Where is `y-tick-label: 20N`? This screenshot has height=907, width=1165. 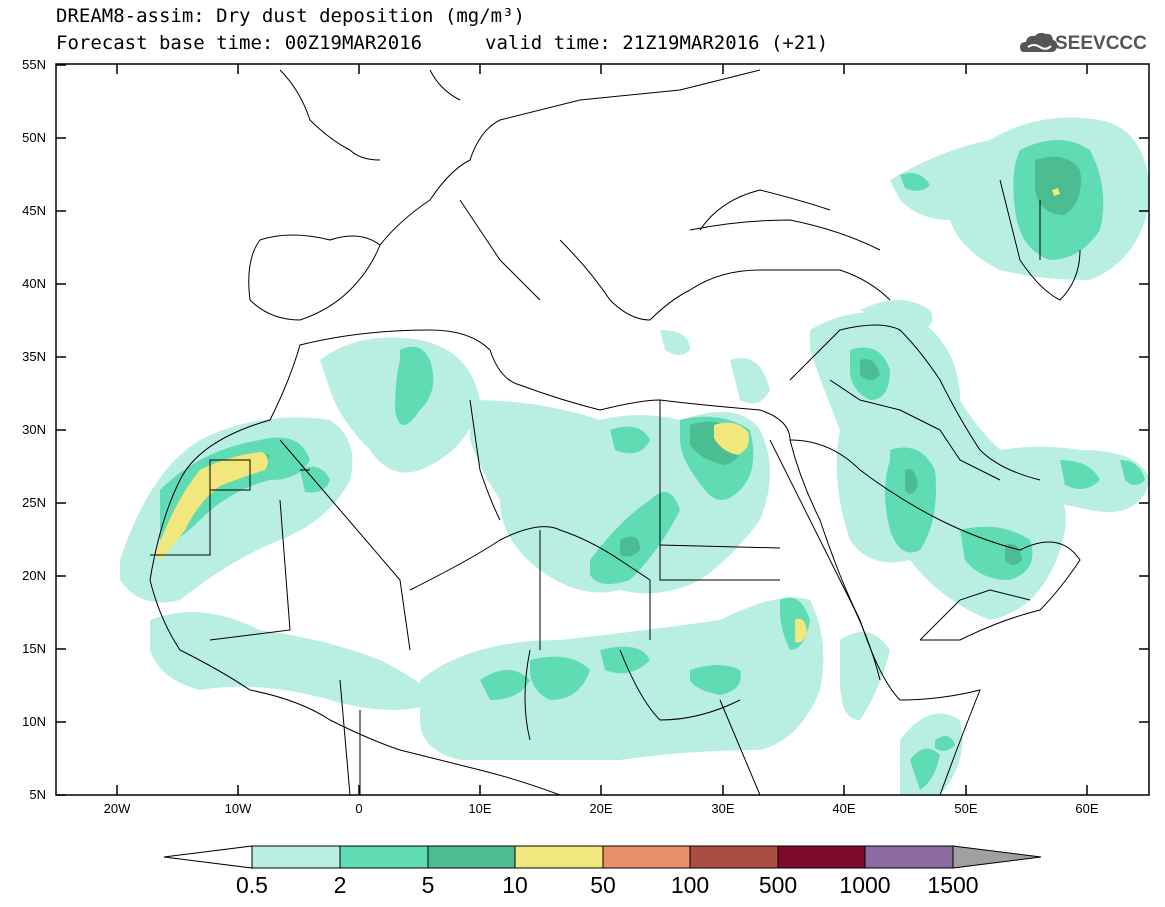
y-tick-label: 20N is located at coordinates (34, 575).